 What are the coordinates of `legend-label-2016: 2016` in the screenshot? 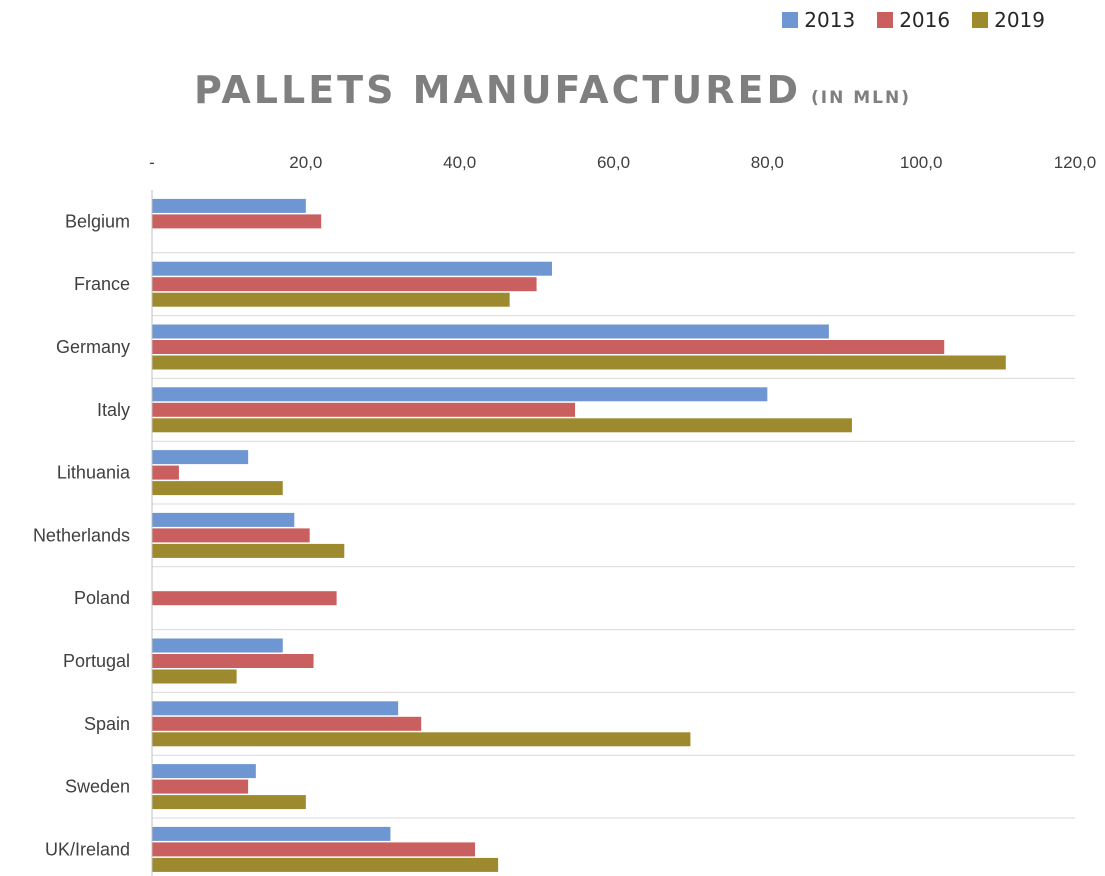 It's located at (925, 20).